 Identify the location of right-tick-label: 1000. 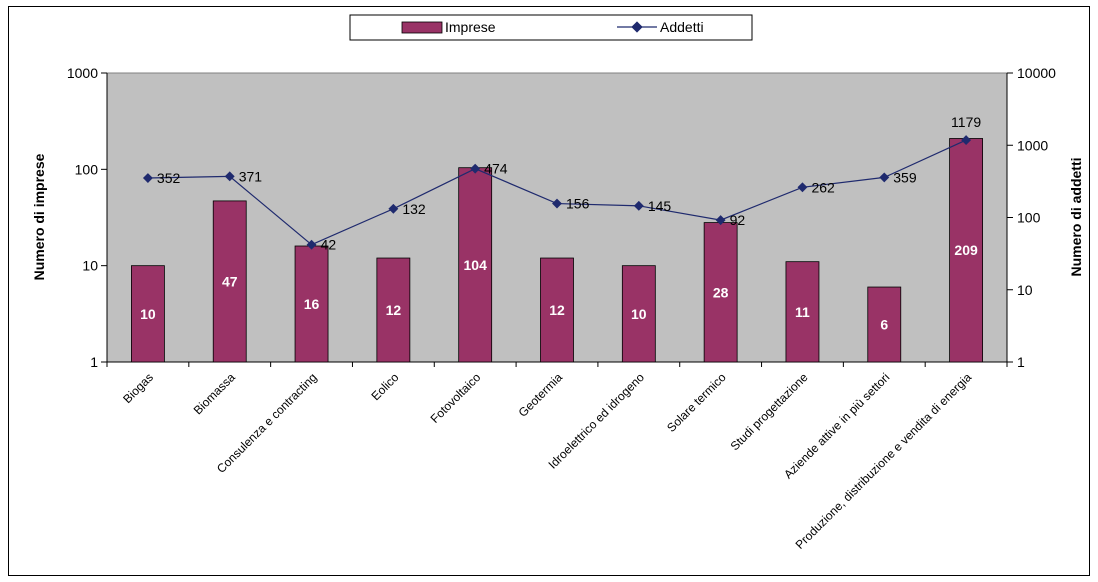
(1032, 145).